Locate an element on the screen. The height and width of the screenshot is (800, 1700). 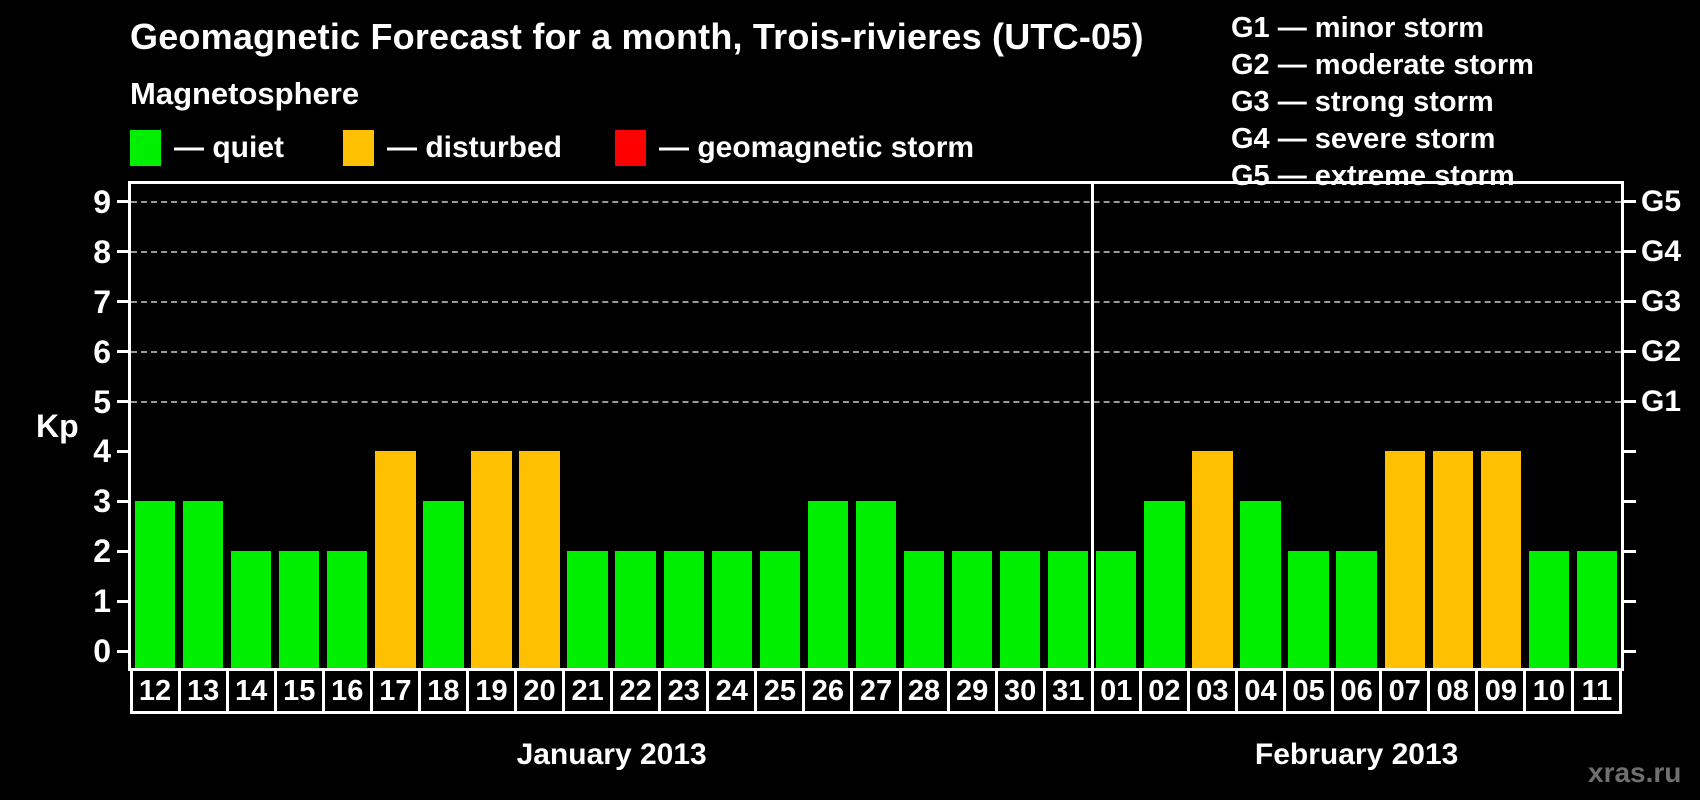
day-cell-30: 30 is located at coordinates (1020, 691).